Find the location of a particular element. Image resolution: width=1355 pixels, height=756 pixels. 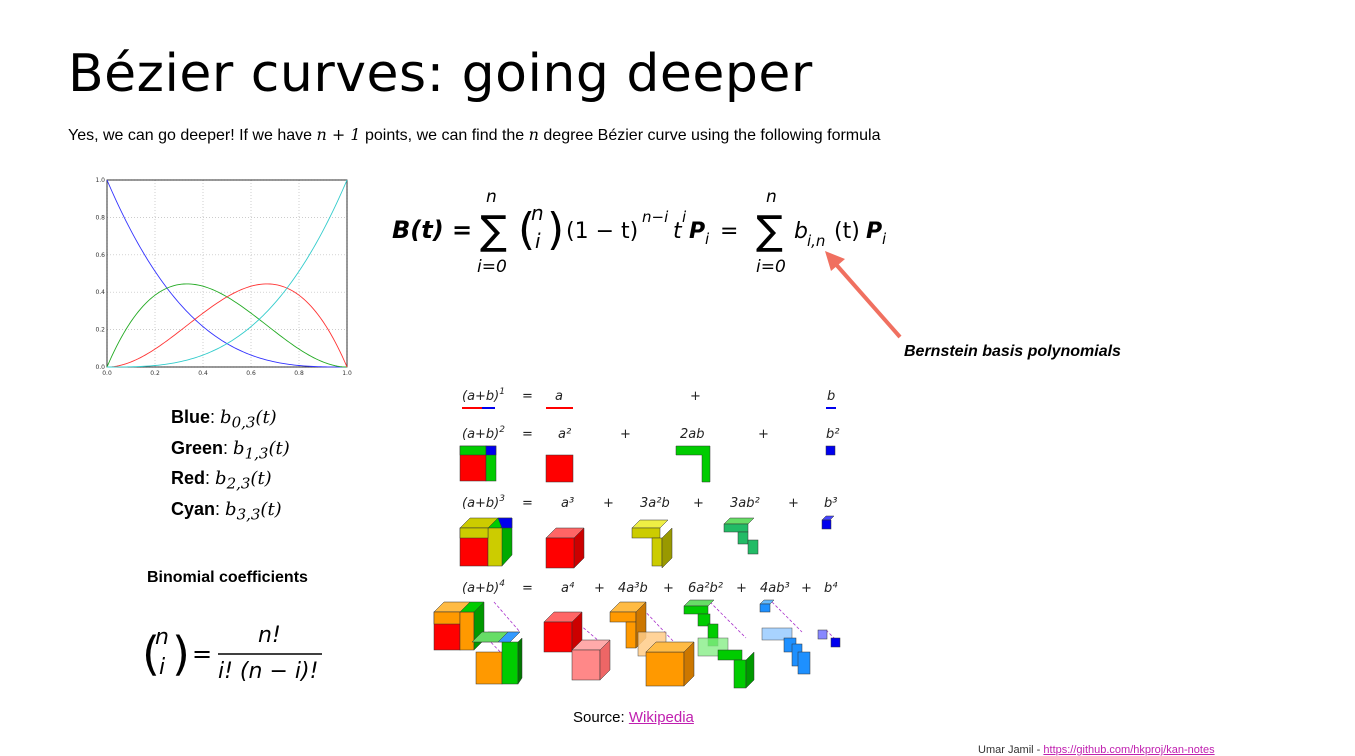

binom2-right-paren: ) is located at coordinates (181, 654).